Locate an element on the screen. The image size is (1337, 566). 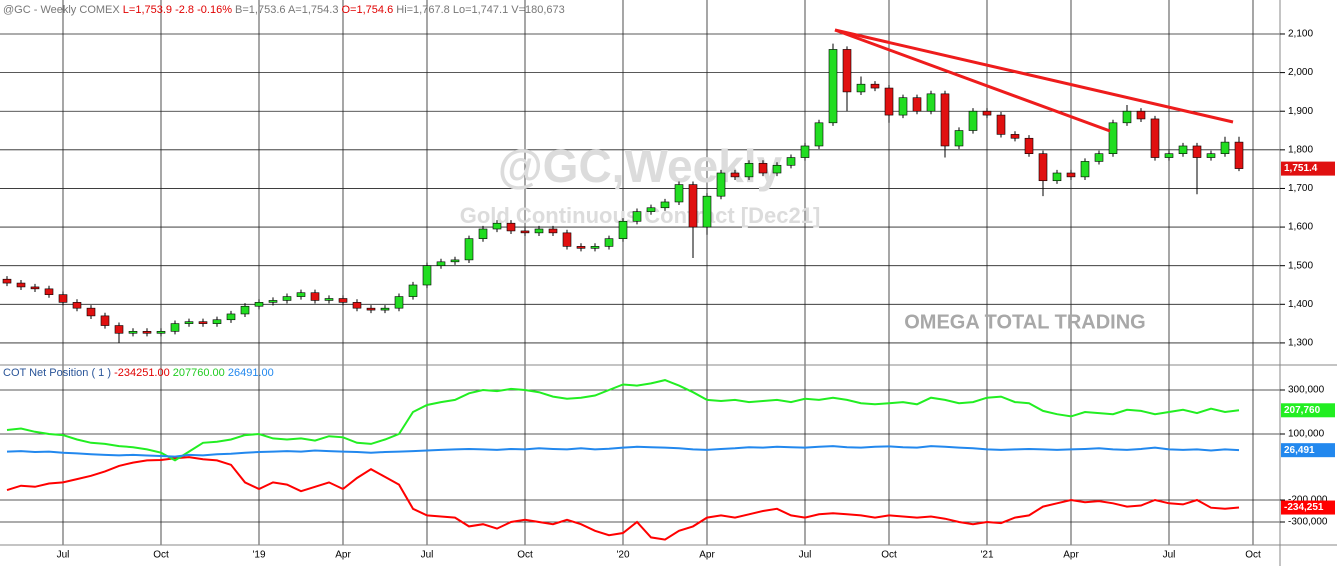
x-tick-label: Apr is located at coordinates (707, 555).